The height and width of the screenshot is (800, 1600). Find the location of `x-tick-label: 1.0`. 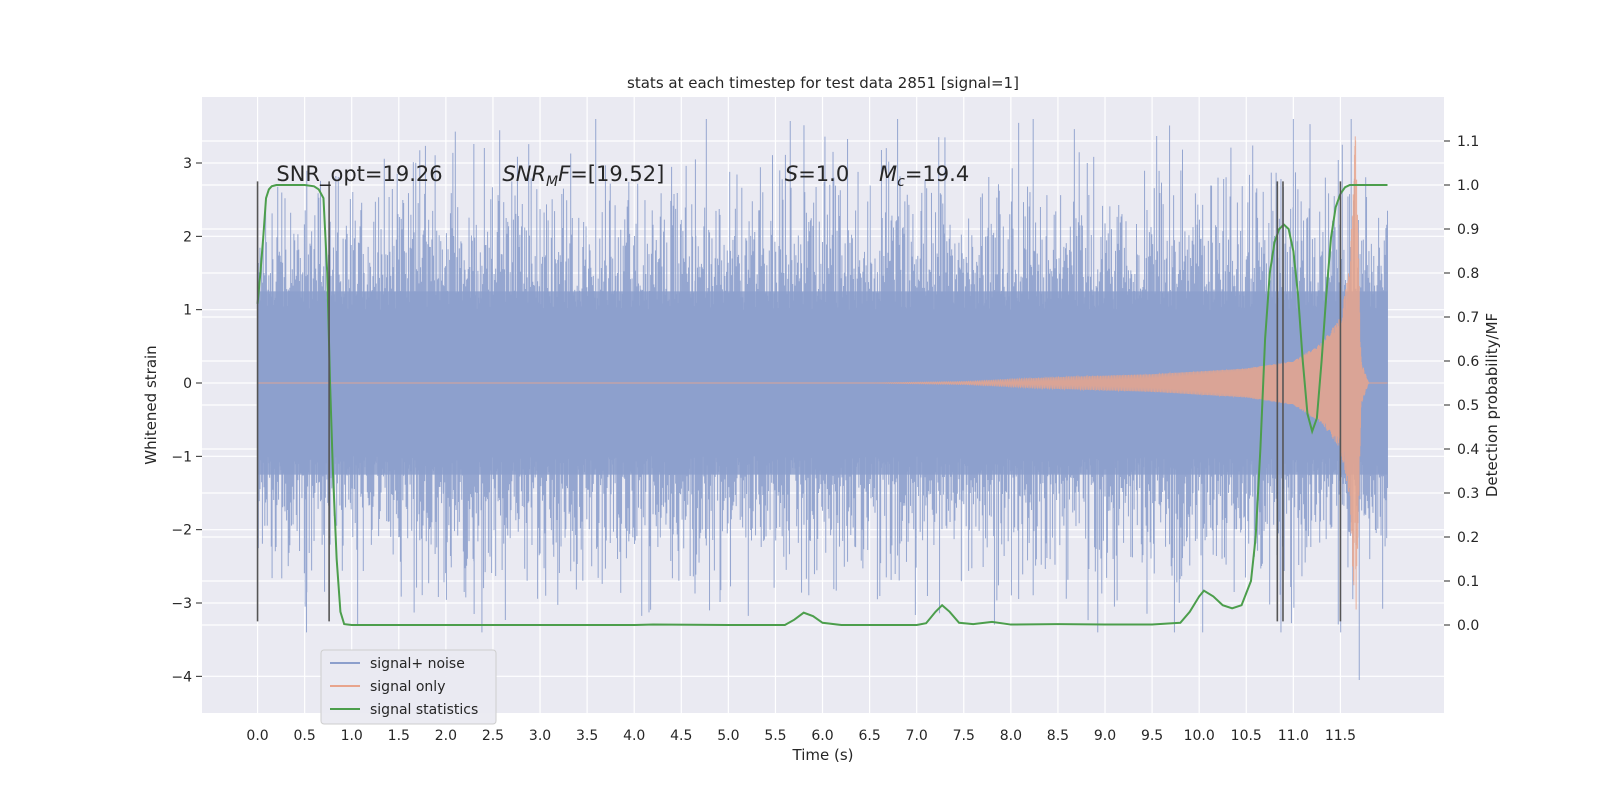

x-tick-label: 1.0 is located at coordinates (352, 736).